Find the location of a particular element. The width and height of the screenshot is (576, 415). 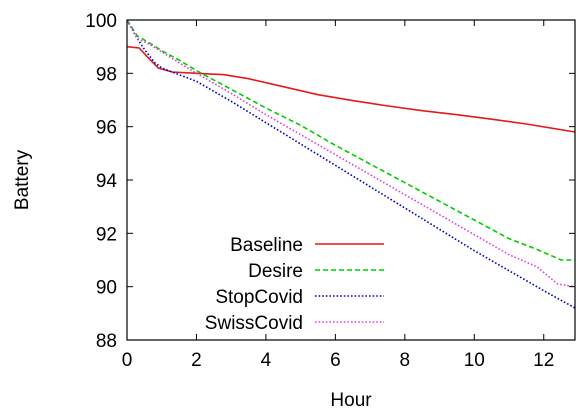

y-tick-label: 92 is located at coordinates (106, 234).